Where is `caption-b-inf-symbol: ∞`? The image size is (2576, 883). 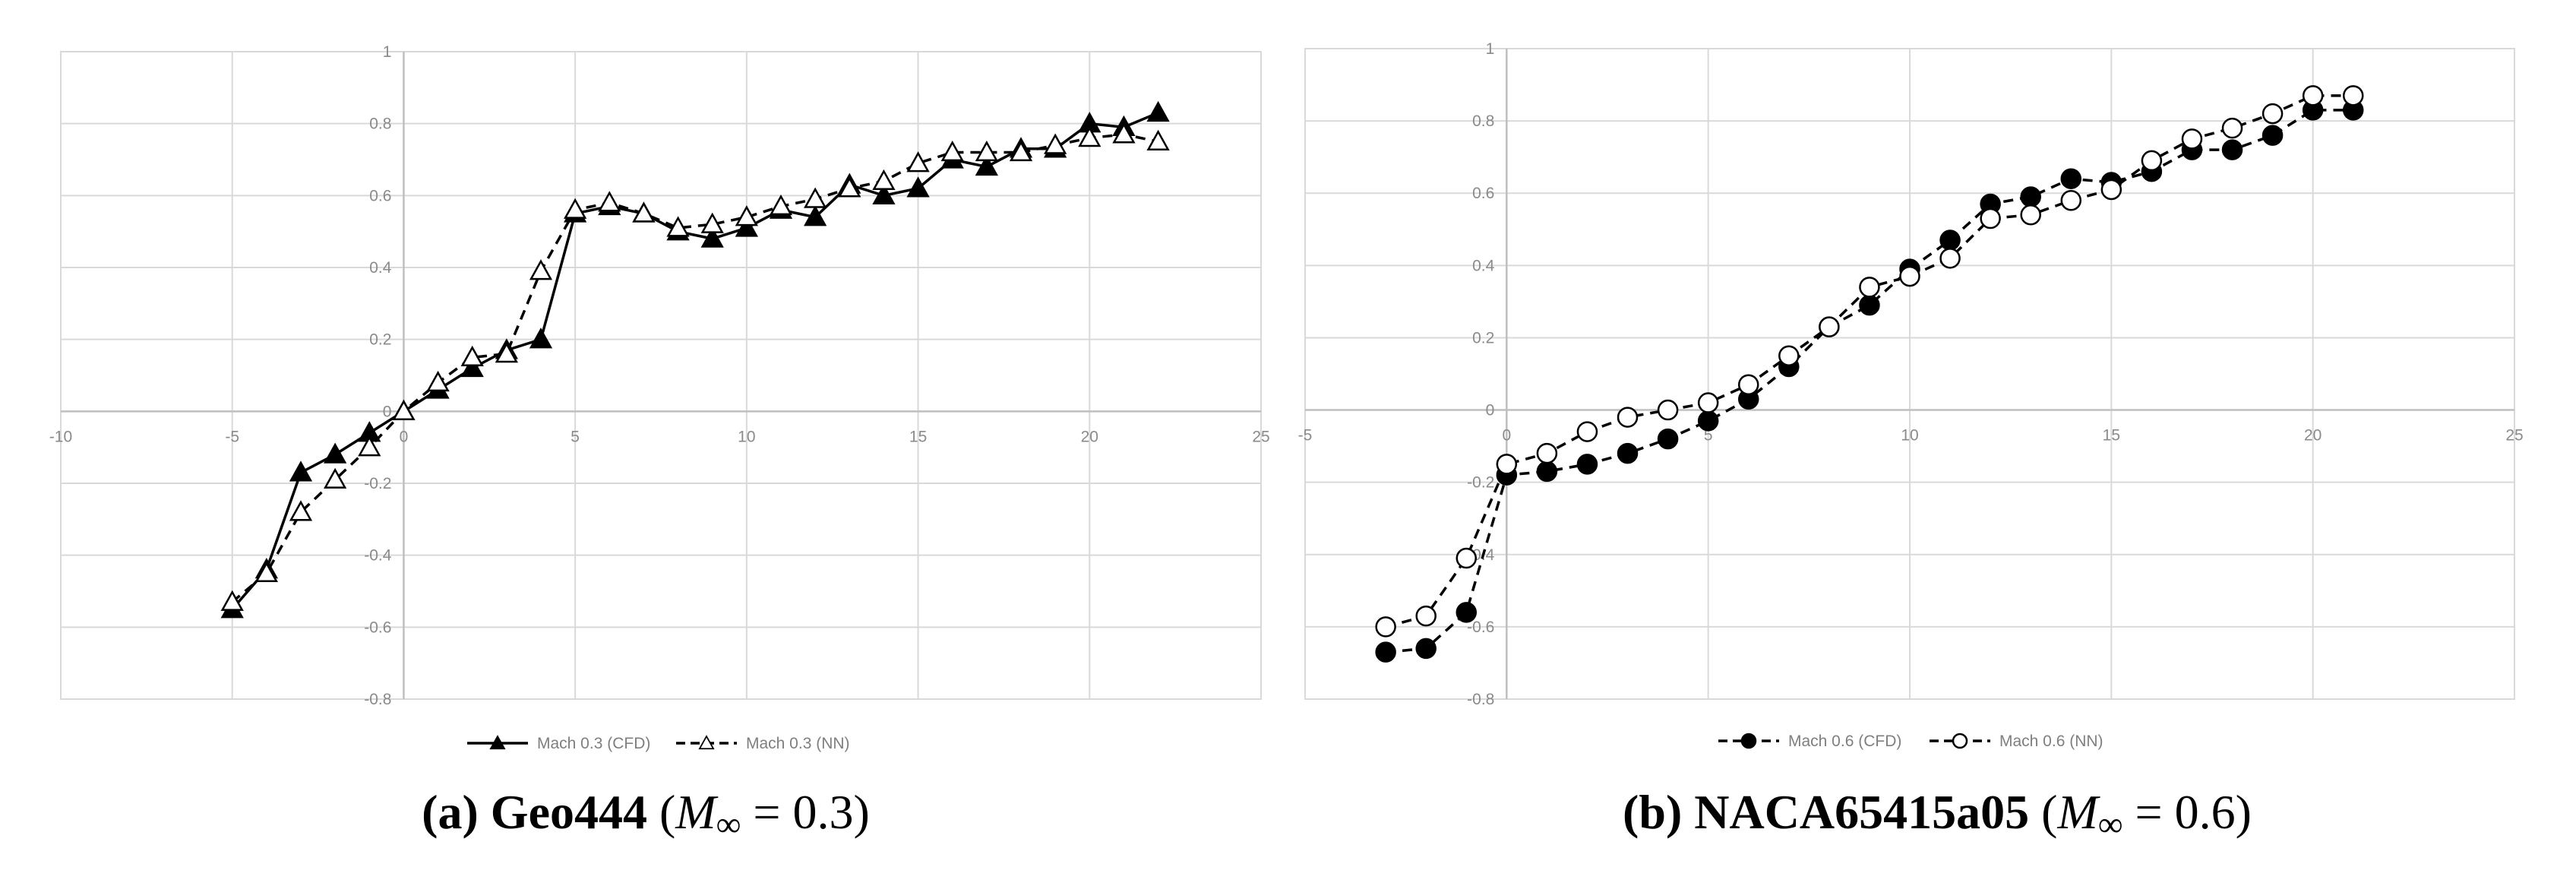
caption-b-inf-symbol: ∞ is located at coordinates (2110, 824).